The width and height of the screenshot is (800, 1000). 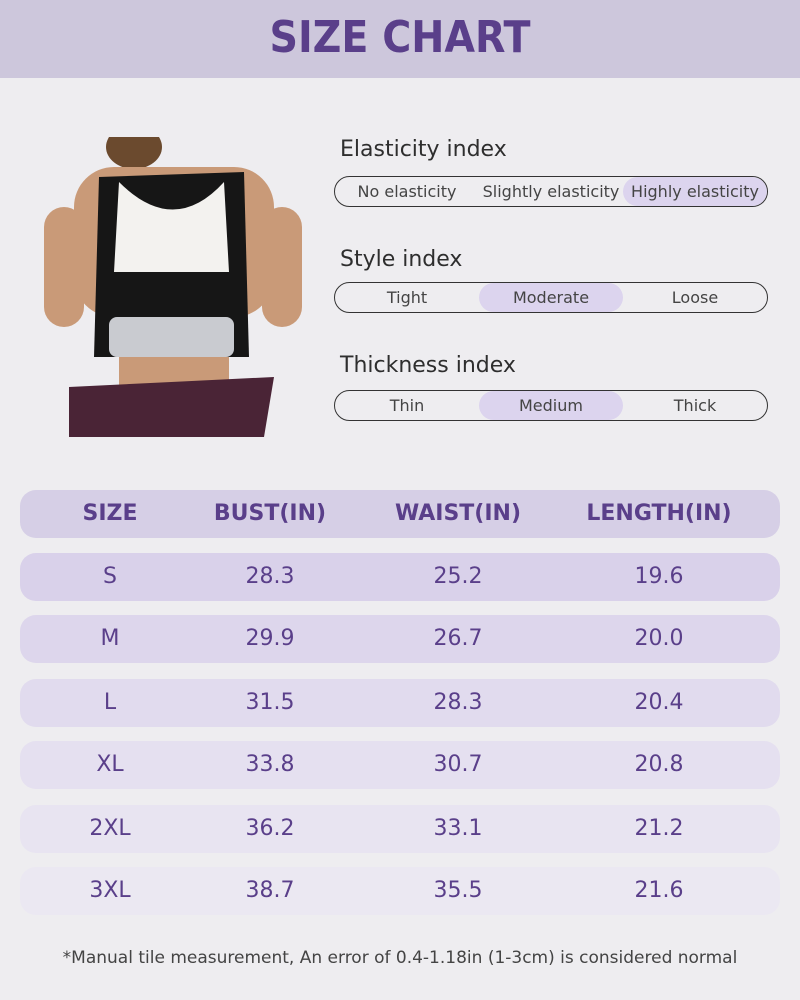 I want to click on header-band, so click(x=400, y=39).